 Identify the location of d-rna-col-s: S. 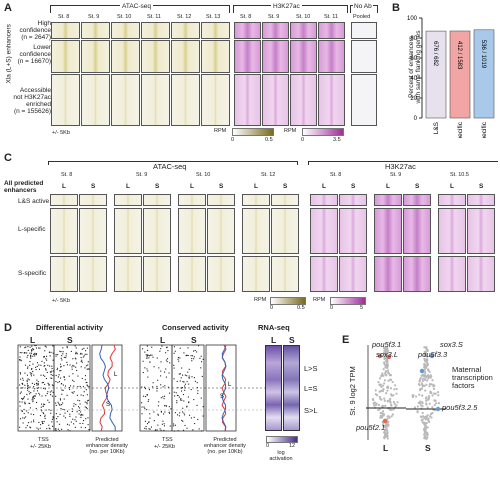
(292, 340).